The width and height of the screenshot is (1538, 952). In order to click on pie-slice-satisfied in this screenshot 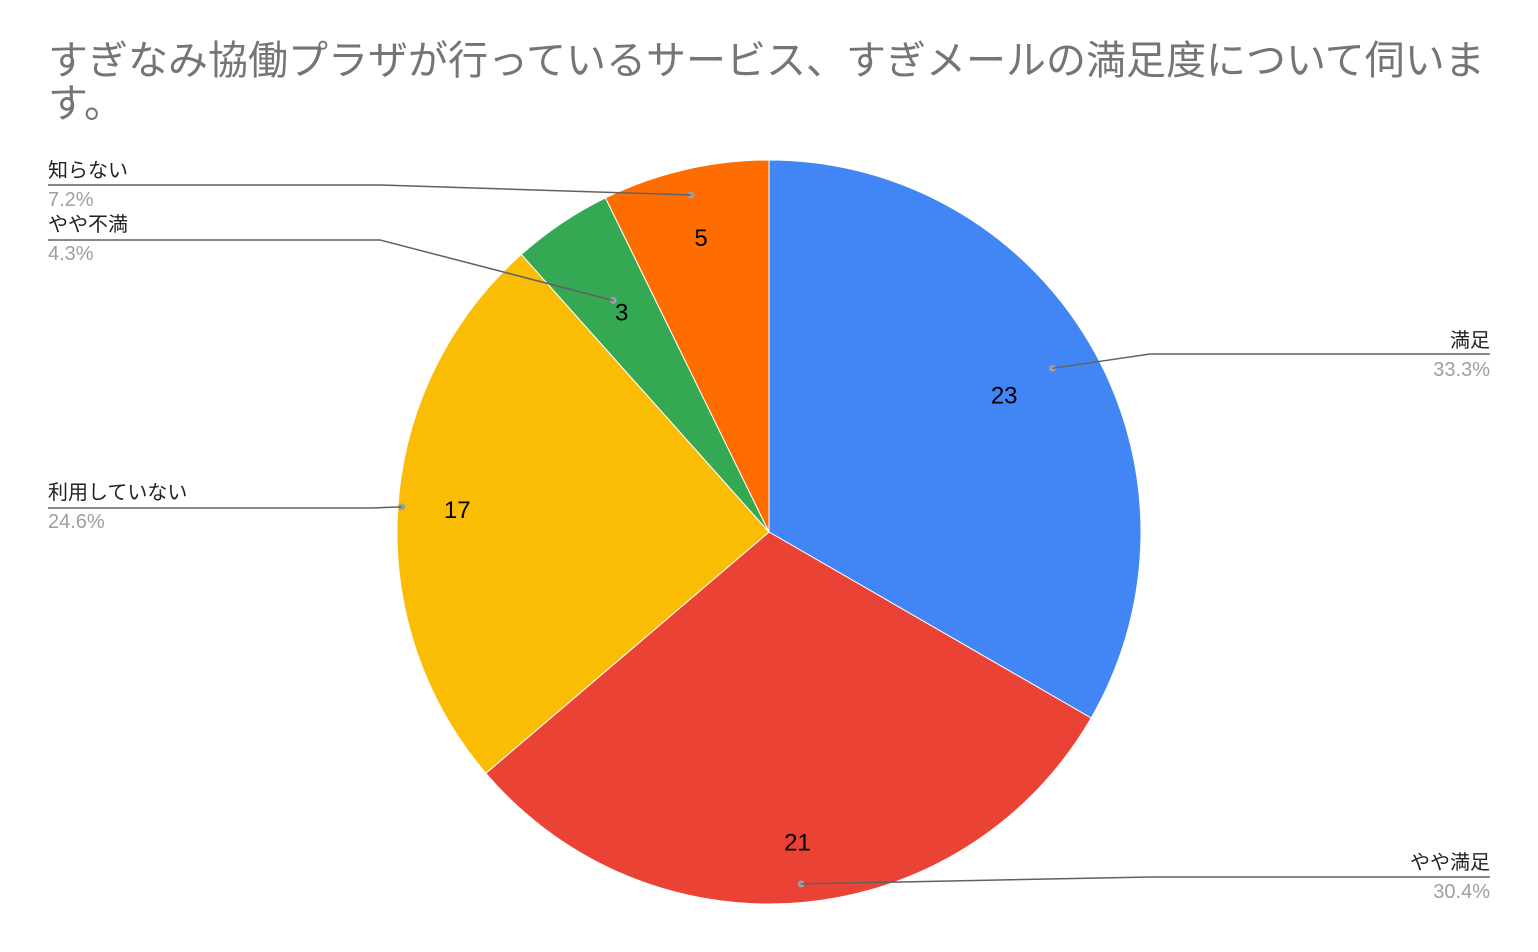, I will do `click(955, 439)`.